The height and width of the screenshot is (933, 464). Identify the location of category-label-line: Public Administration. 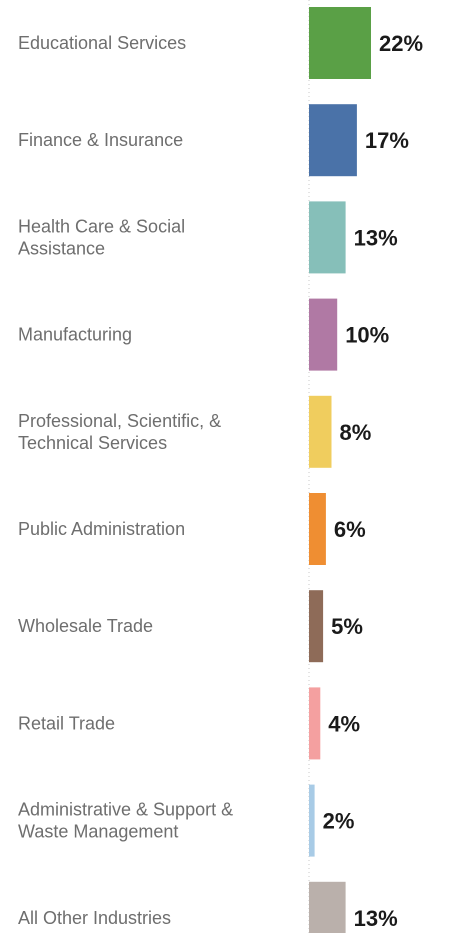
(101, 529).